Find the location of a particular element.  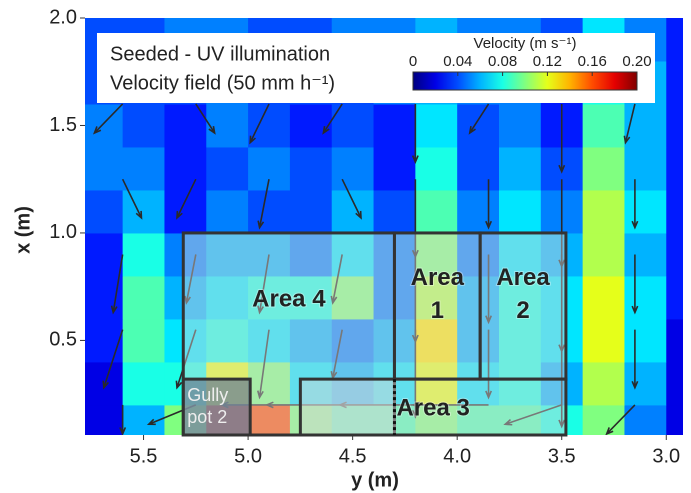

x-tick-label: 4.0 is located at coordinates (457, 456).